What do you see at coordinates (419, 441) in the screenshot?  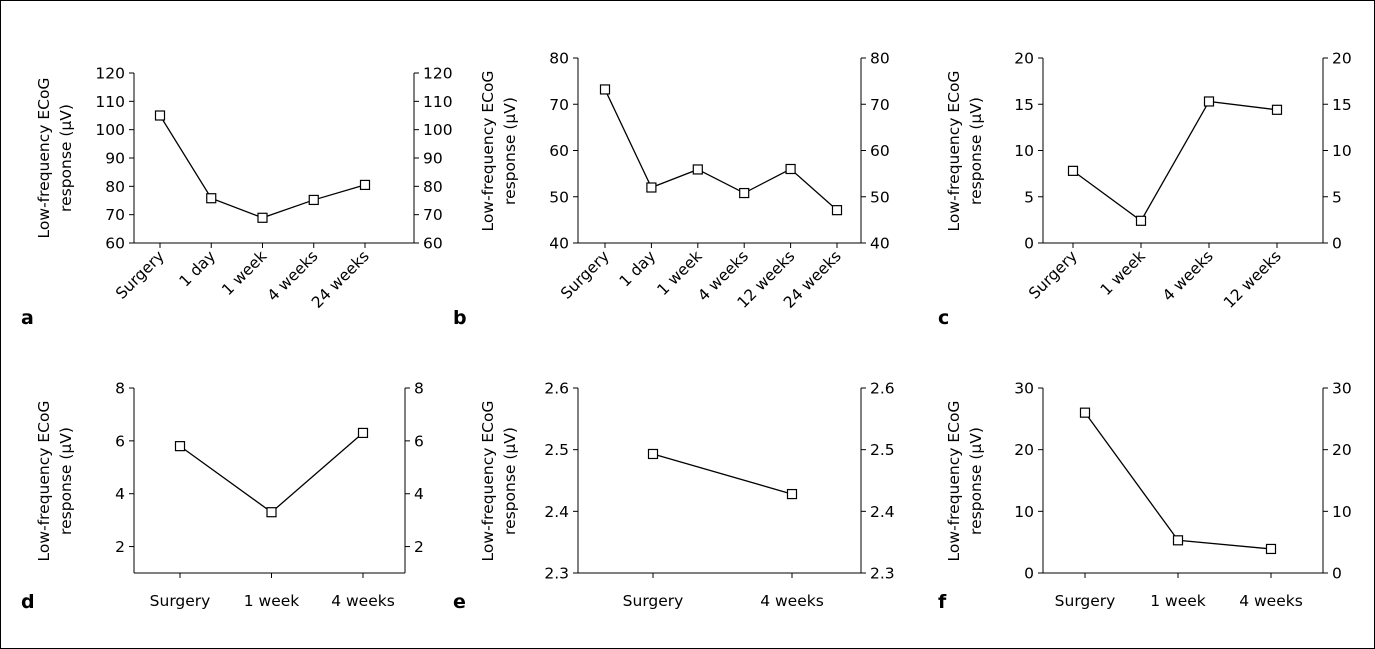 I see `y-tick-label-right: 6` at bounding box center [419, 441].